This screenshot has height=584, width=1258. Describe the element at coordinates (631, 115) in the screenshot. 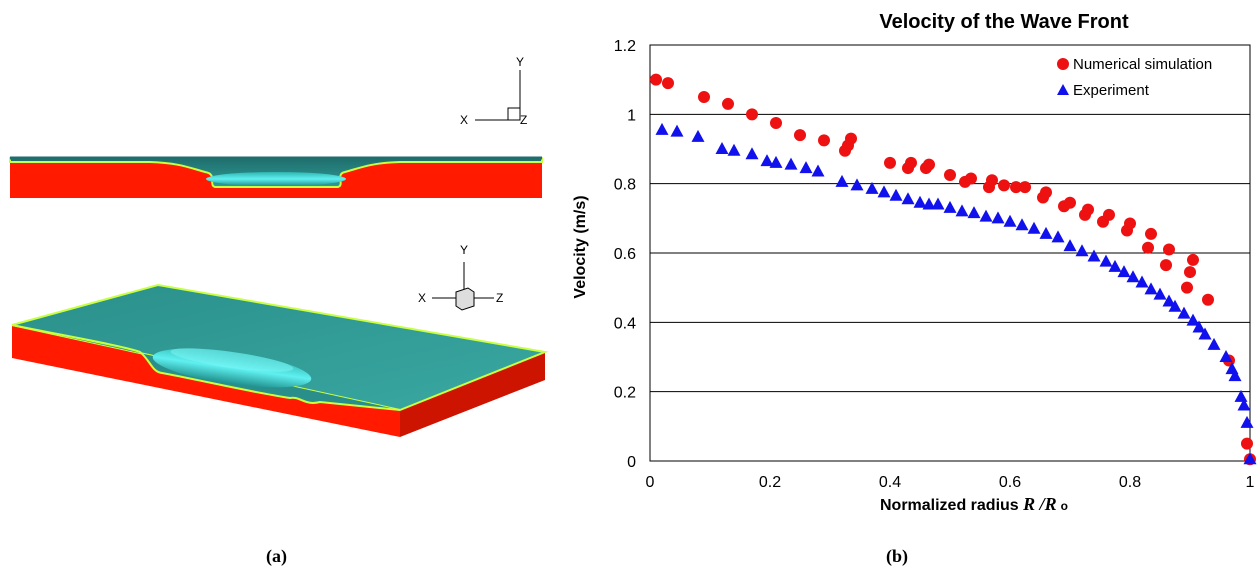

I see `y-tick-label: 1` at that location.